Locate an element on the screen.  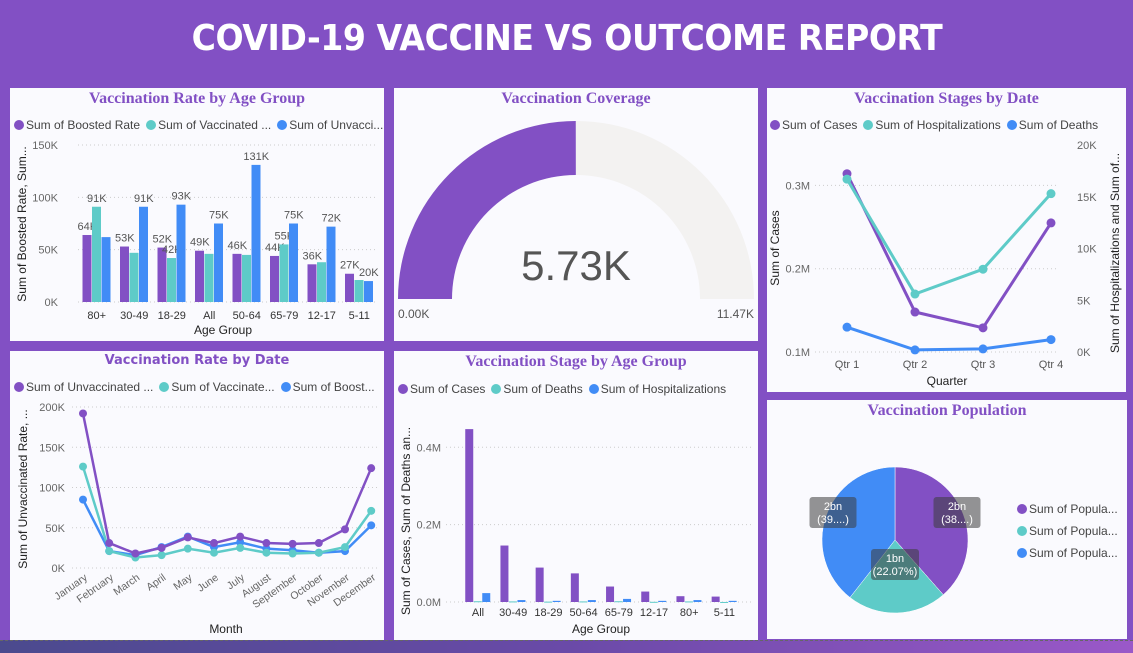
coverage-gauge: 5.73K 0.00K 11.47K is located at coordinates (576, 221).